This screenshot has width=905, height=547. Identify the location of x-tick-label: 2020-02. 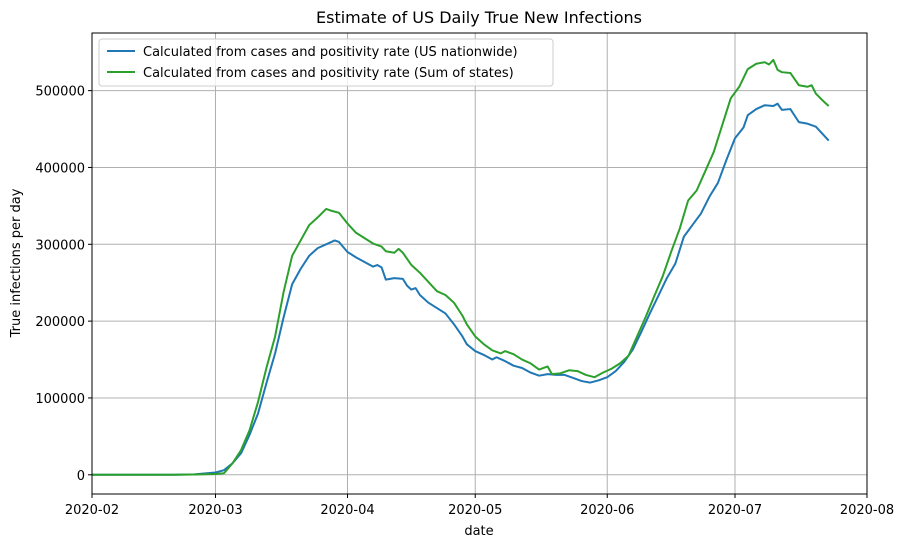
(92, 510).